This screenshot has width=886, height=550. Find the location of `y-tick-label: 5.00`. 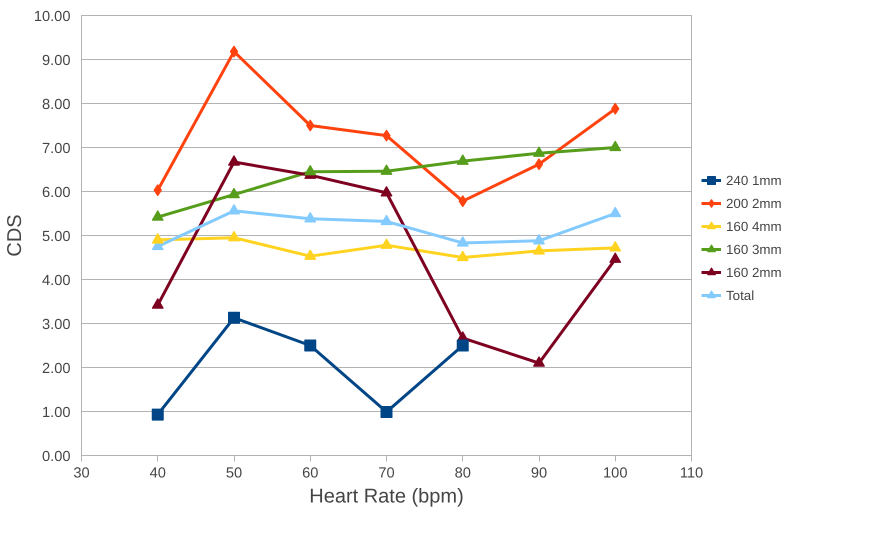

y-tick-label: 5.00 is located at coordinates (56, 237).